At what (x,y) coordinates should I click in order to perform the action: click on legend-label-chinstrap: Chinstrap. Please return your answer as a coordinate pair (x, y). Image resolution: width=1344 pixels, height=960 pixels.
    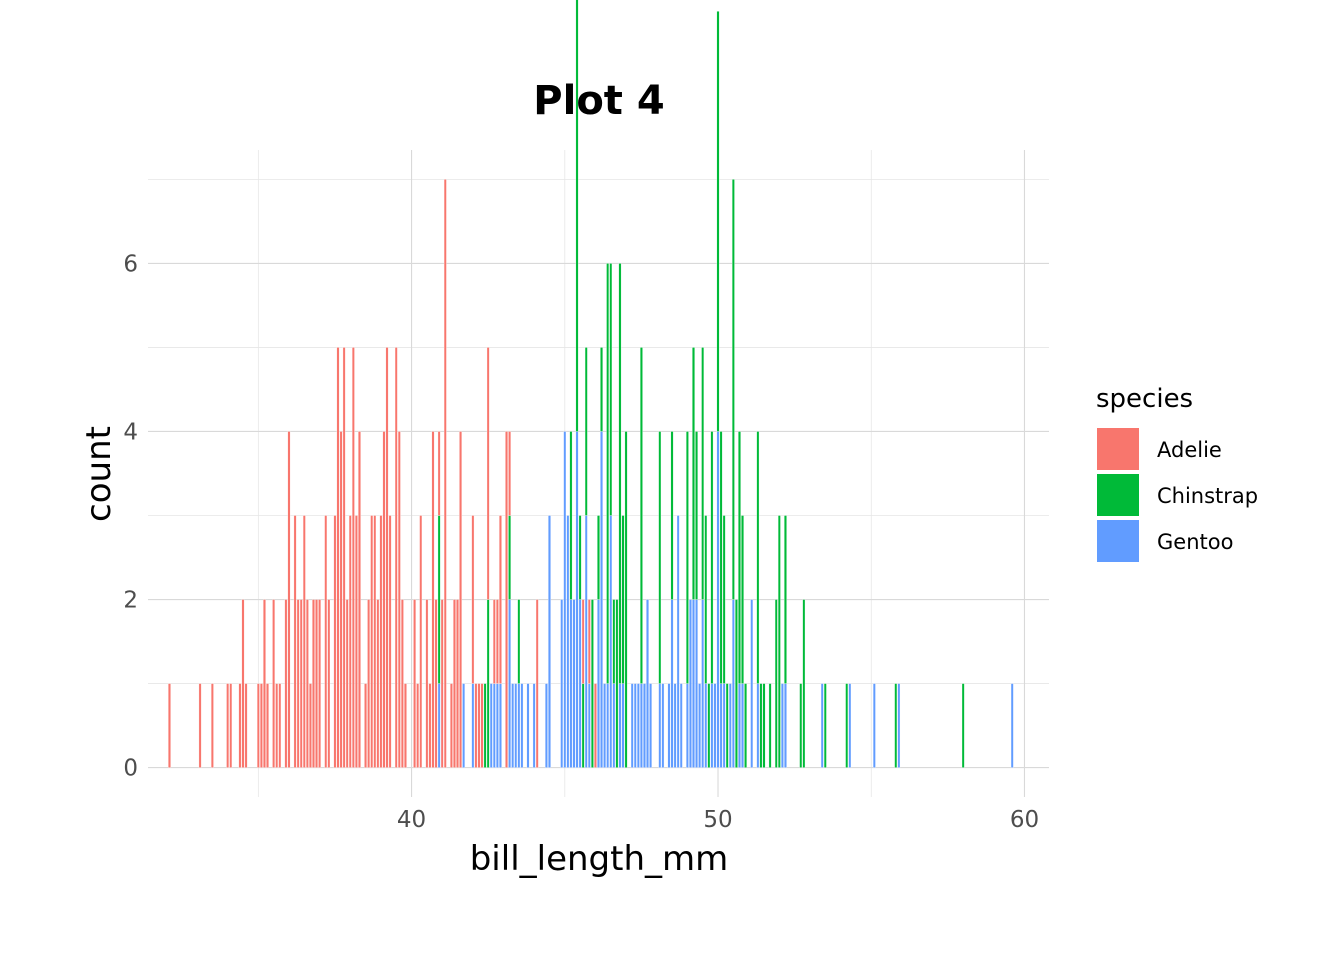
    Looking at the image, I should click on (1207, 496).